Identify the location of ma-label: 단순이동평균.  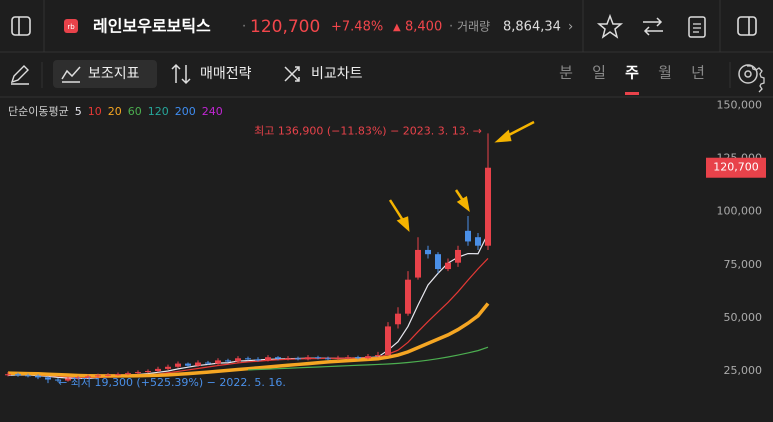
(38, 111).